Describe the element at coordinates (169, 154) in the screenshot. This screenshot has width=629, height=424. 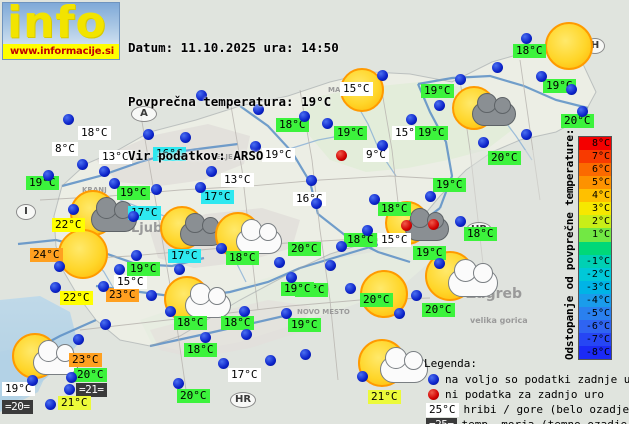
I see `temperature-badge: 16°C` at that location.